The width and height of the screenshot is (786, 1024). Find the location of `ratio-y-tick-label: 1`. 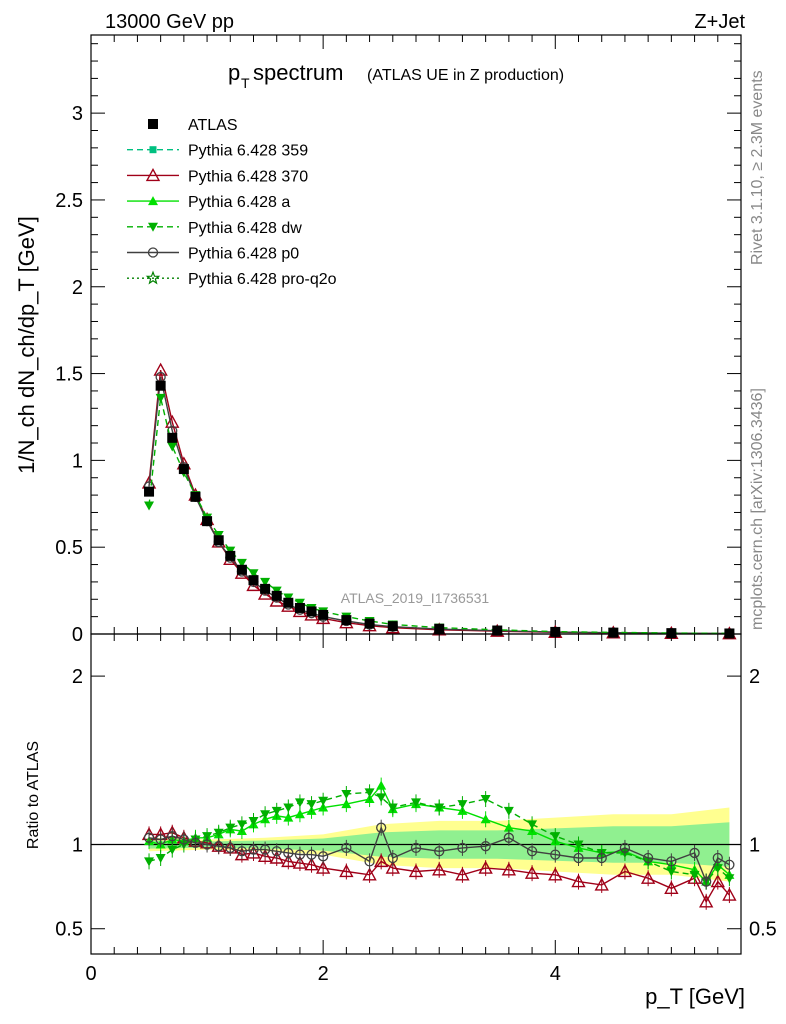

ratio-y-tick-label: 1 is located at coordinates (77, 846).